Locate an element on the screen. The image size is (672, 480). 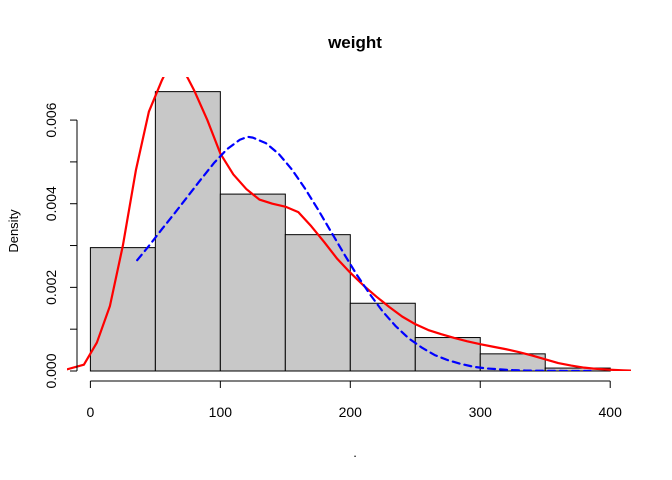
x-axis-label: . is located at coordinates (355, 452).